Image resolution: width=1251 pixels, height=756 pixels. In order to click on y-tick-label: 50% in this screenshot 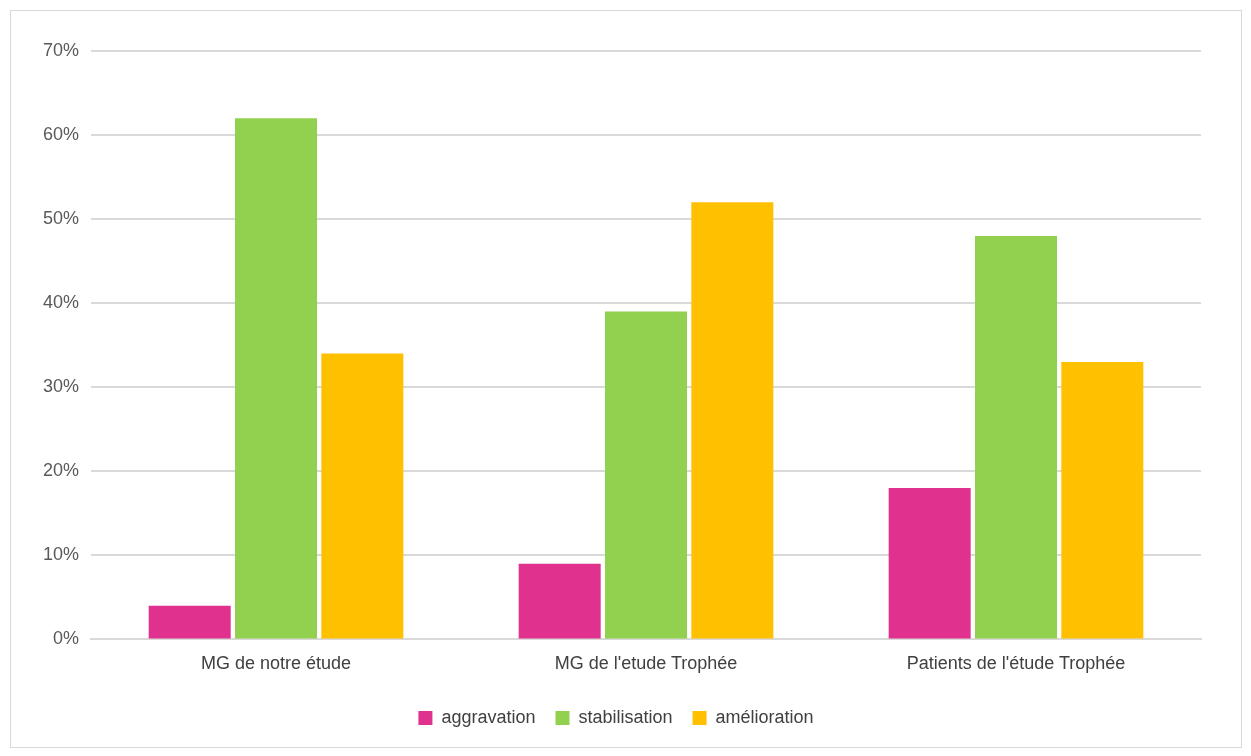, I will do `click(61, 218)`.